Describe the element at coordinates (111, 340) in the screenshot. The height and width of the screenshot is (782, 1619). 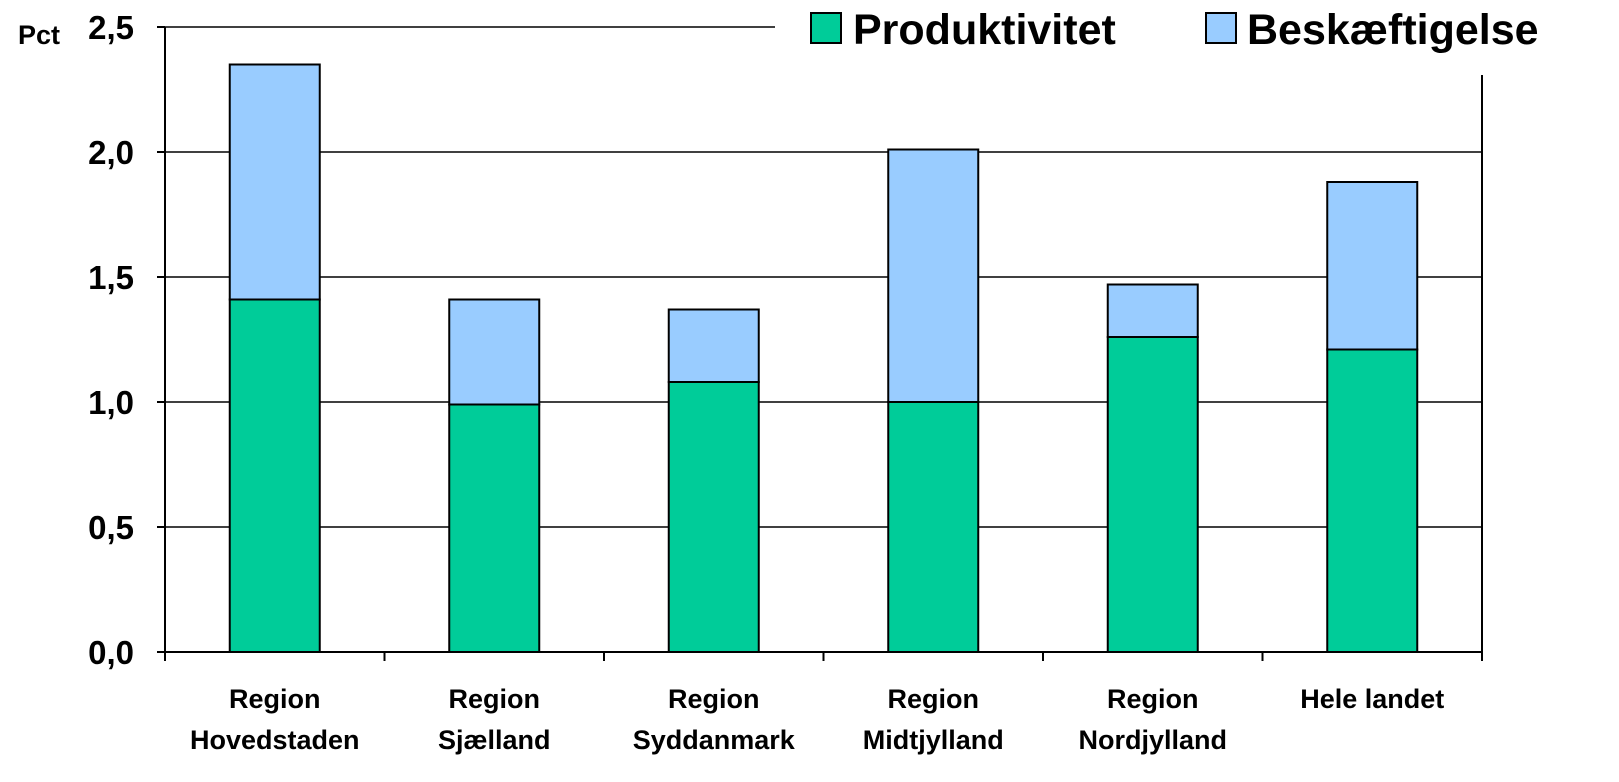
I see `y-tick-labels: 0,0 0,5 1,0 1,5 2,0 2,5` at that location.